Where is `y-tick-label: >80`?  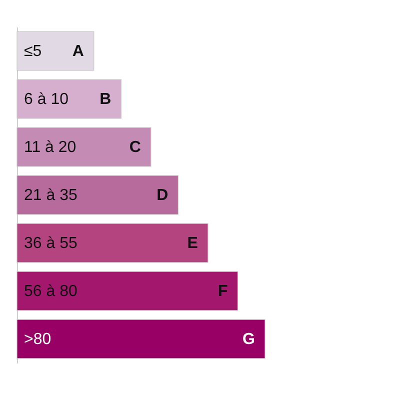
y-tick-label: >80 is located at coordinates (38, 339).